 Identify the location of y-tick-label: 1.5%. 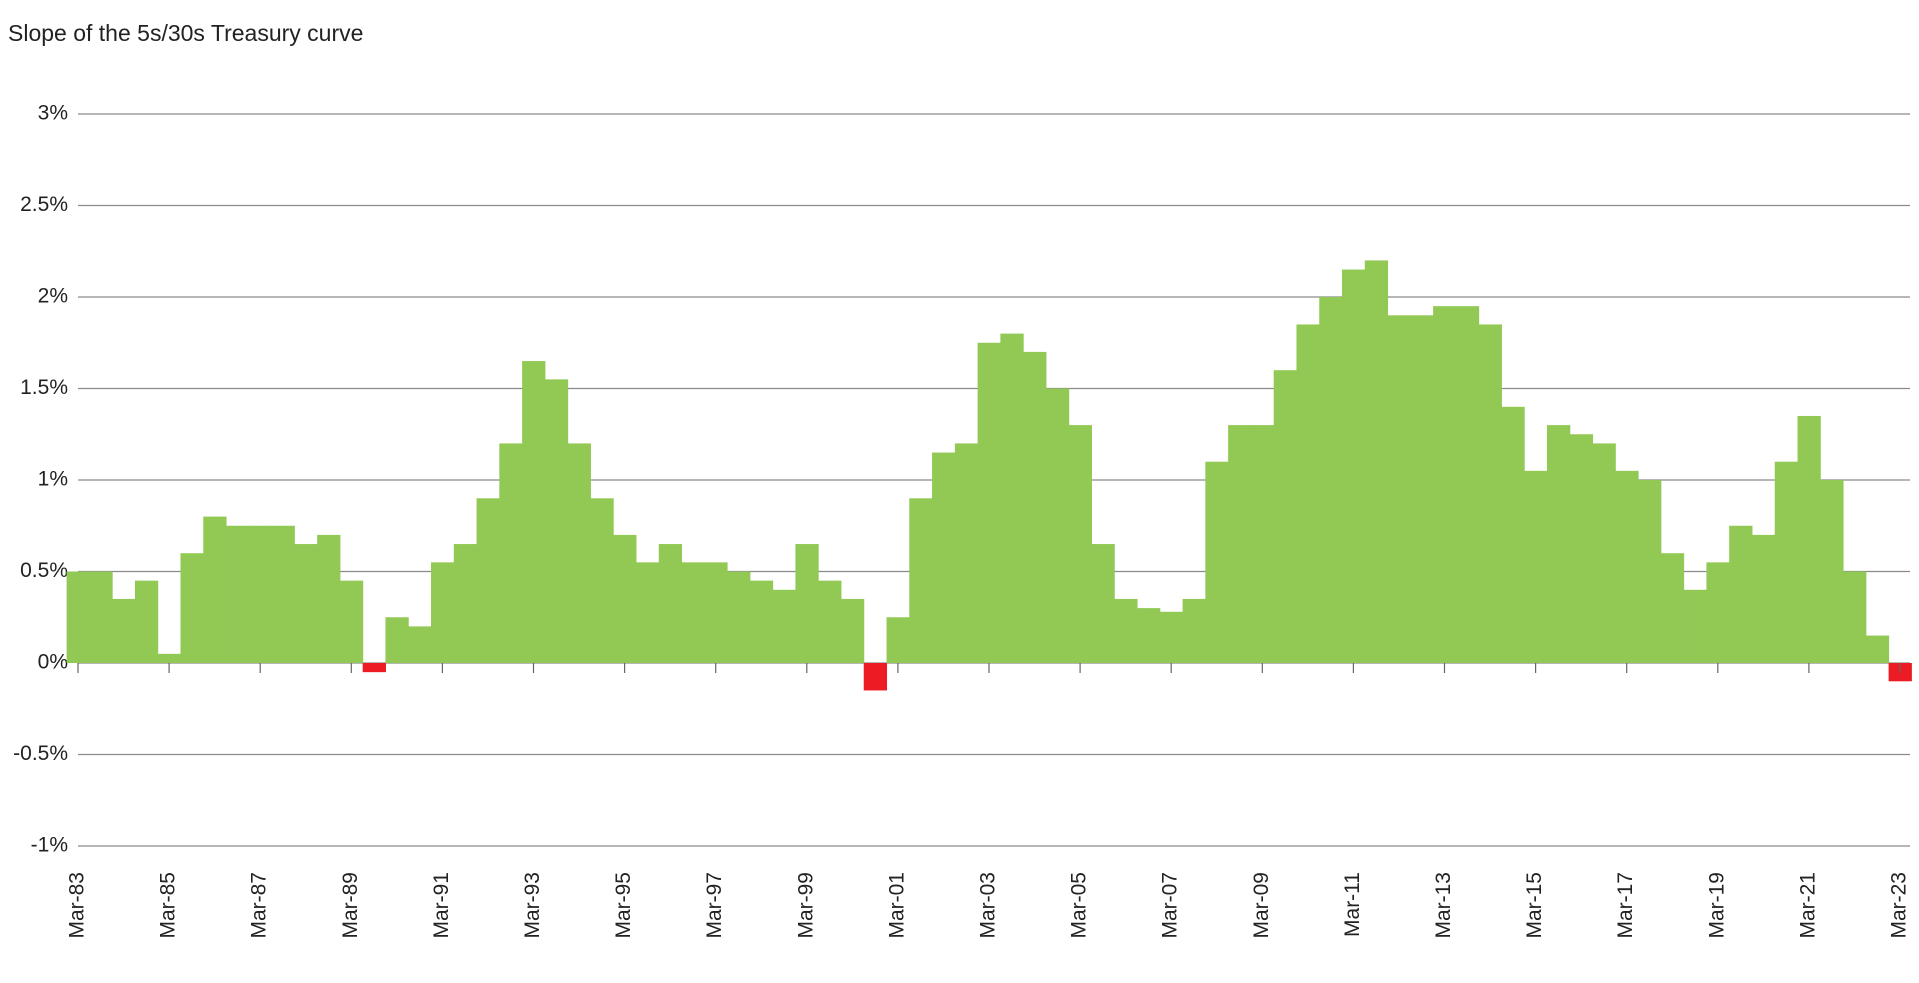
(44, 387).